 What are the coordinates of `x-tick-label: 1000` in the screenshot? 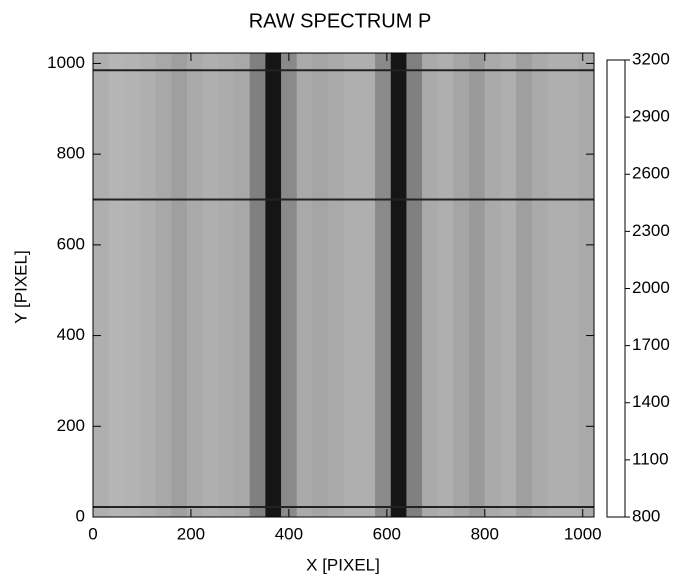 It's located at (583, 533).